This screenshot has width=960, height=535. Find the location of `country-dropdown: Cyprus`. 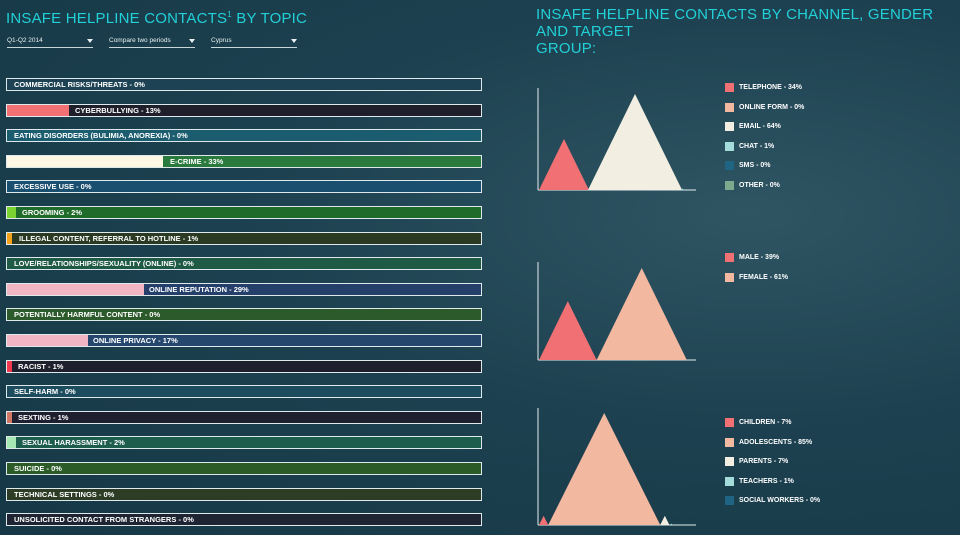

country-dropdown: Cyprus is located at coordinates (254, 42).